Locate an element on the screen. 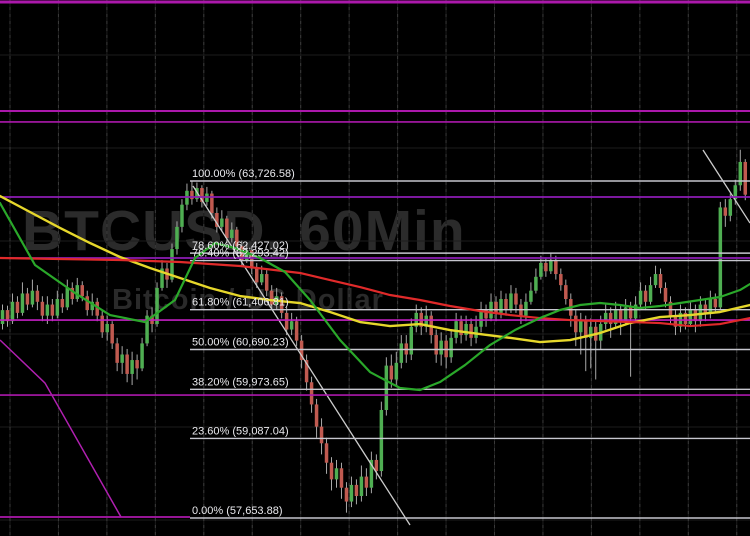  magenta-channel-line is located at coordinates (61, 428).